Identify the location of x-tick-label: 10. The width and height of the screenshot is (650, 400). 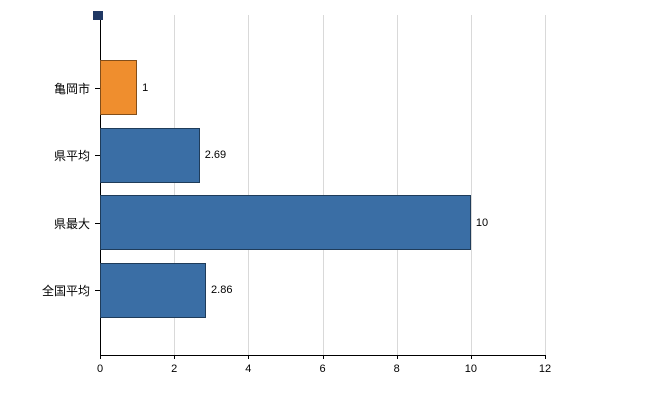
(470, 369).